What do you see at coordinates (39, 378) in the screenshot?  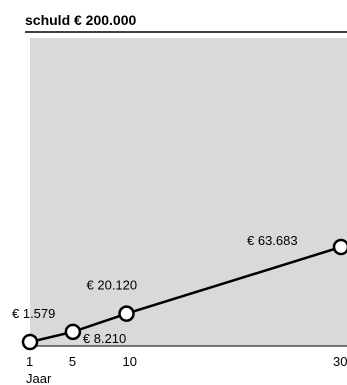 I see `x-axis-label: Jaar` at bounding box center [39, 378].